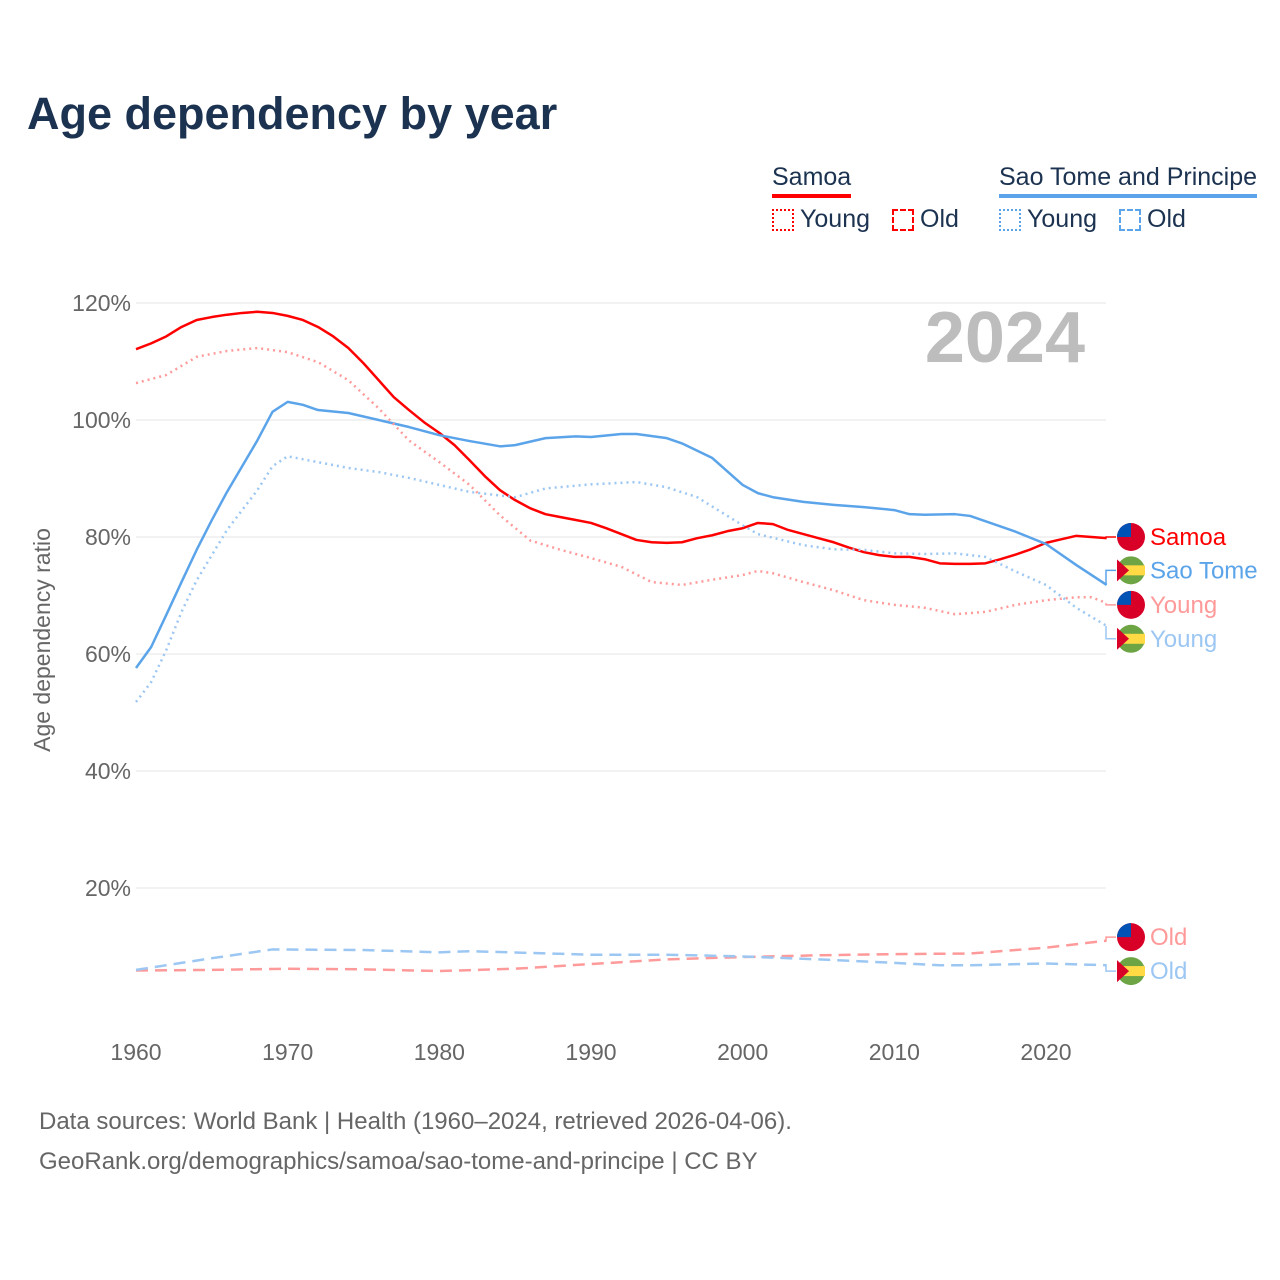 This screenshot has height=1280, width=1280. I want to click on x-tick-label: 1980, so click(439, 1052).